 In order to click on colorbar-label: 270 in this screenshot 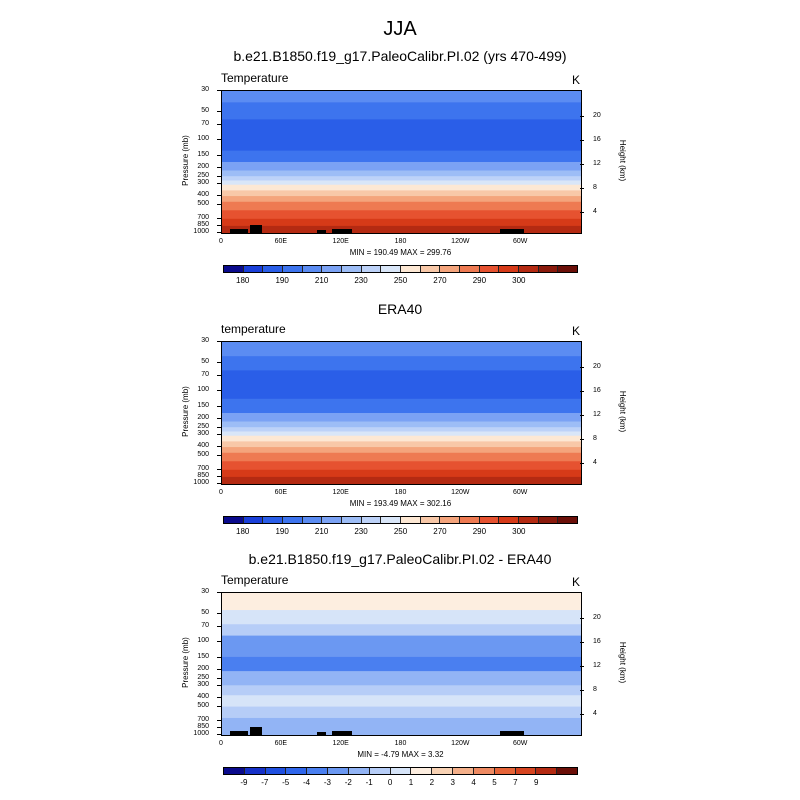, I will do `click(440, 531)`.